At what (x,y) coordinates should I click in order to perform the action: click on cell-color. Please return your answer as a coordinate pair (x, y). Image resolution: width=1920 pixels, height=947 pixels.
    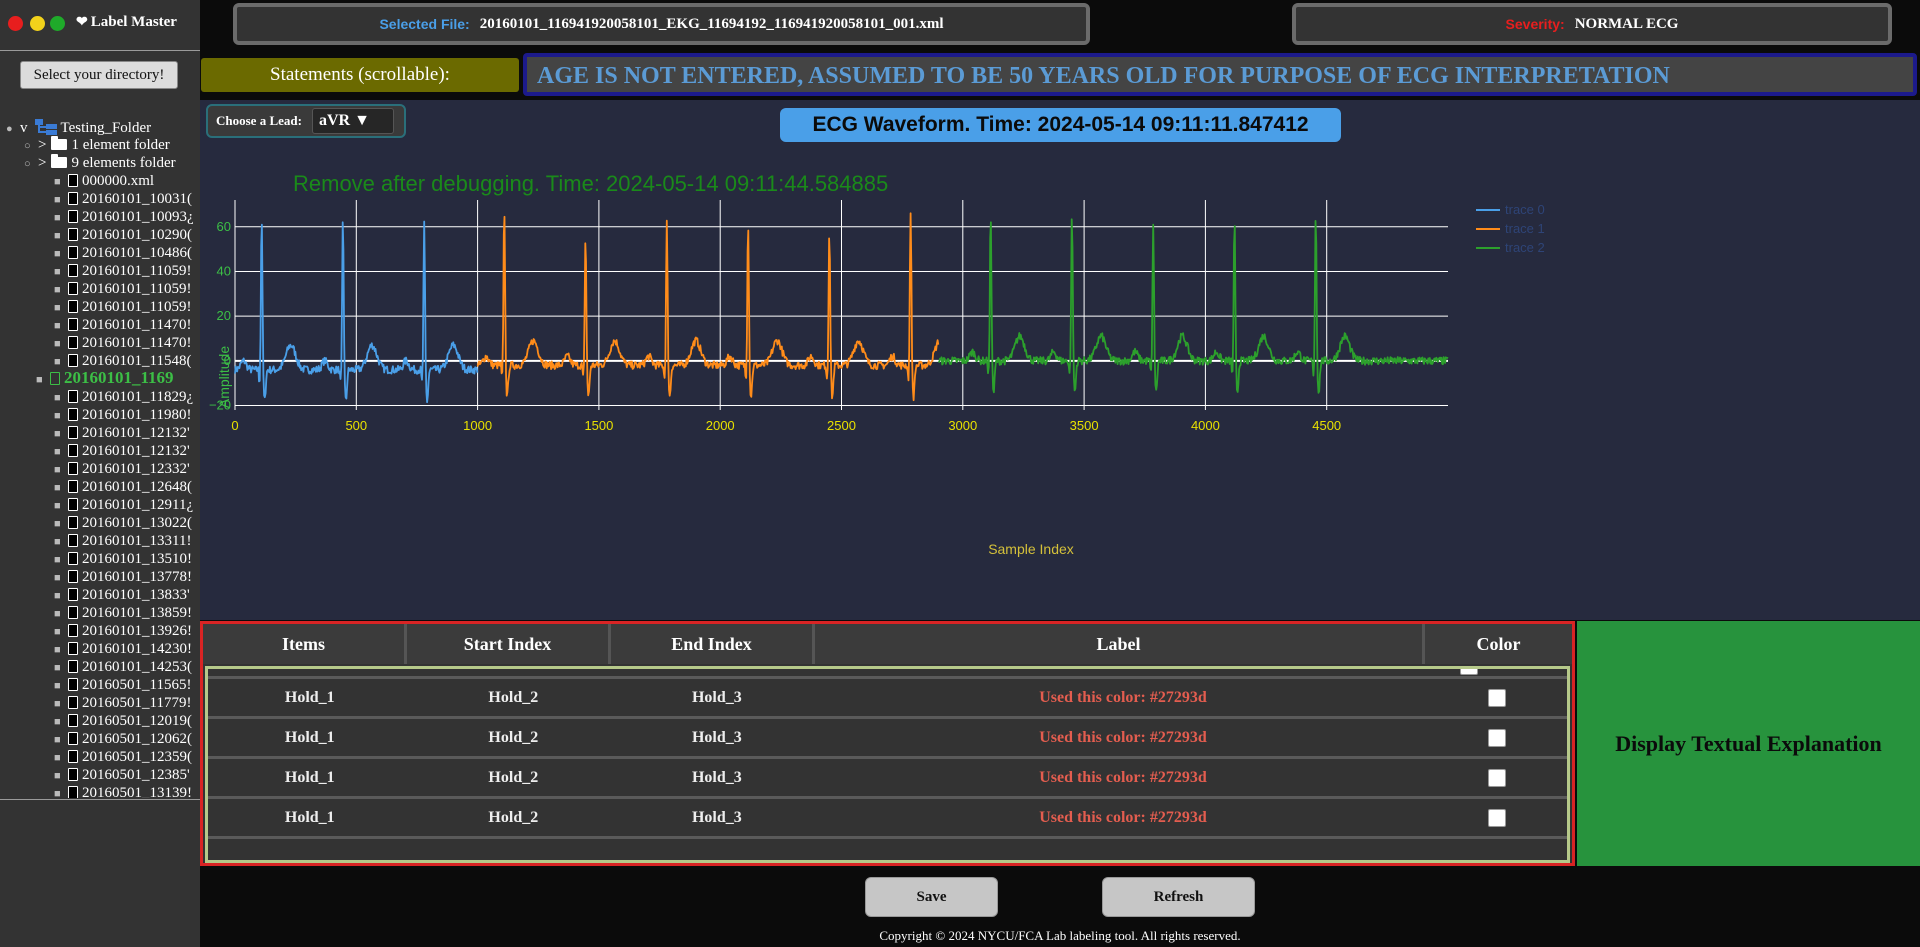
    Looking at the image, I should click on (1497, 817).